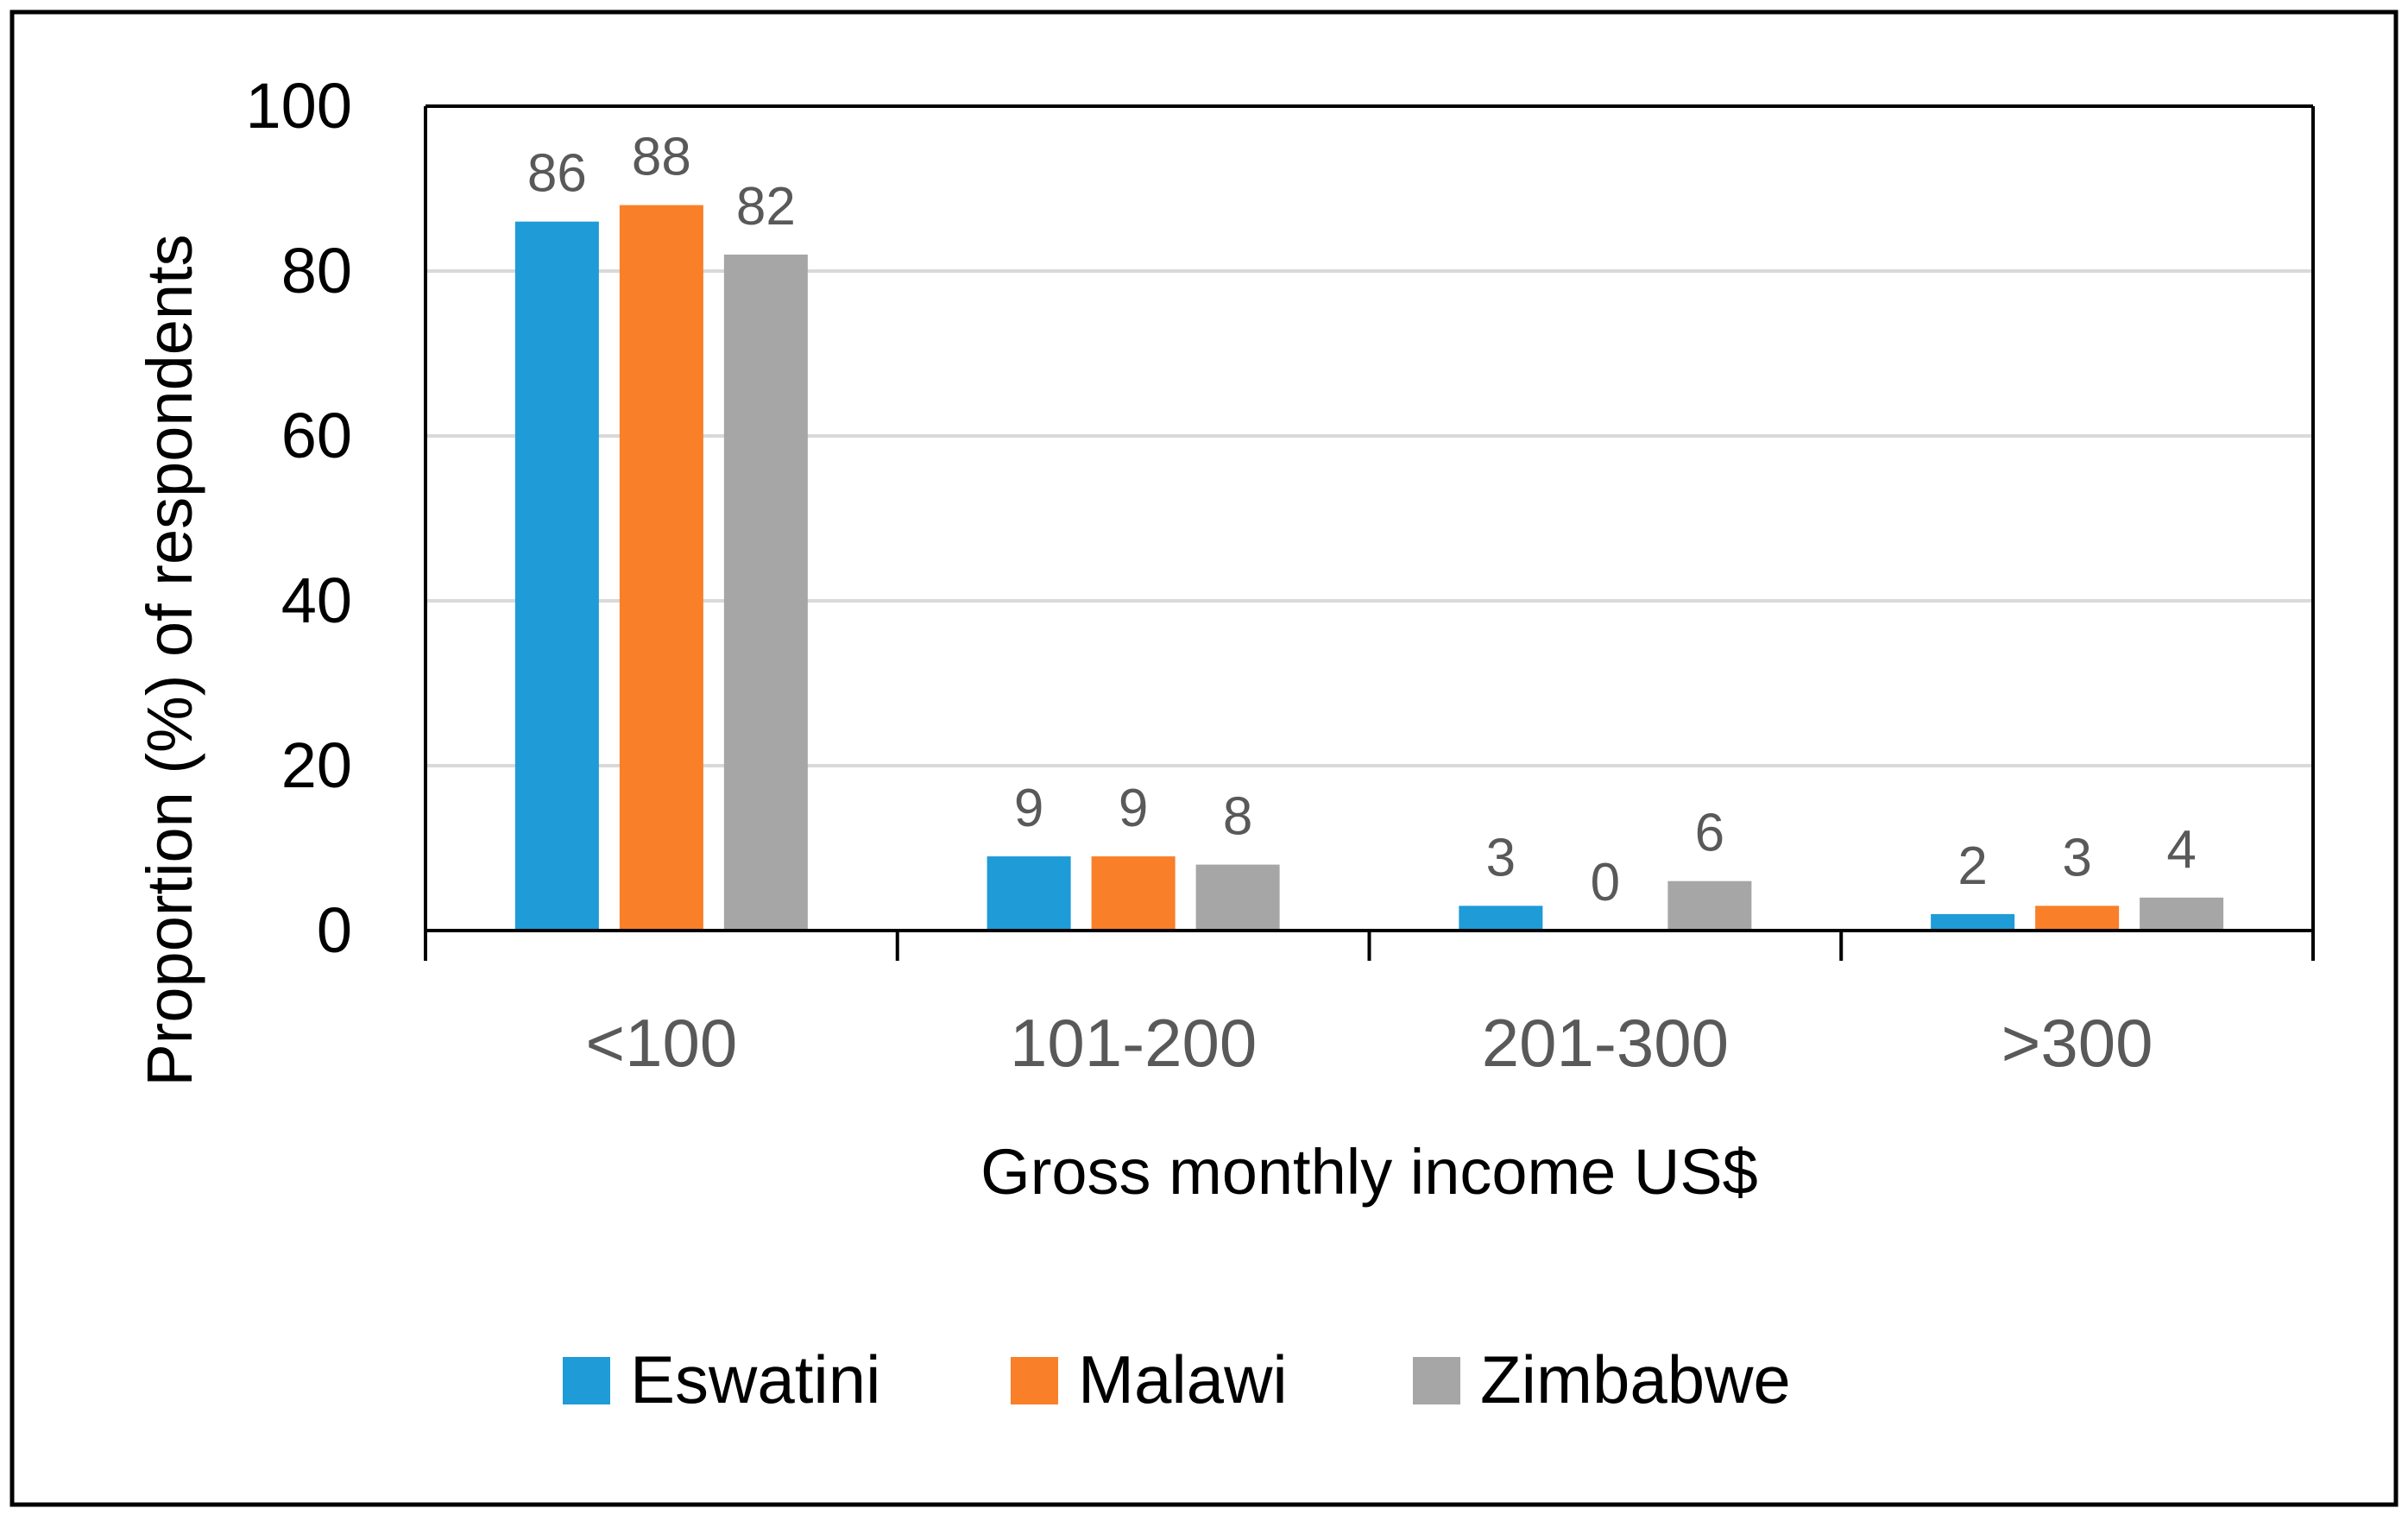 This screenshot has width=2408, height=1521. Describe the element at coordinates (1972, 866) in the screenshot. I see `data-label-eswatini-300: 2` at that location.